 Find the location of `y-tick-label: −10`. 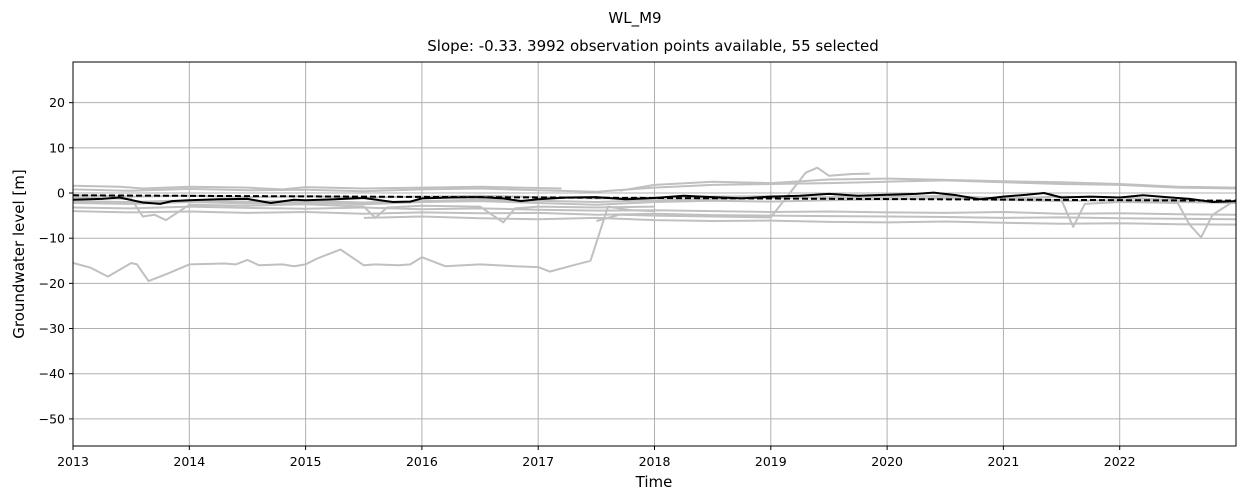

y-tick-label: −10 is located at coordinates (52, 238).